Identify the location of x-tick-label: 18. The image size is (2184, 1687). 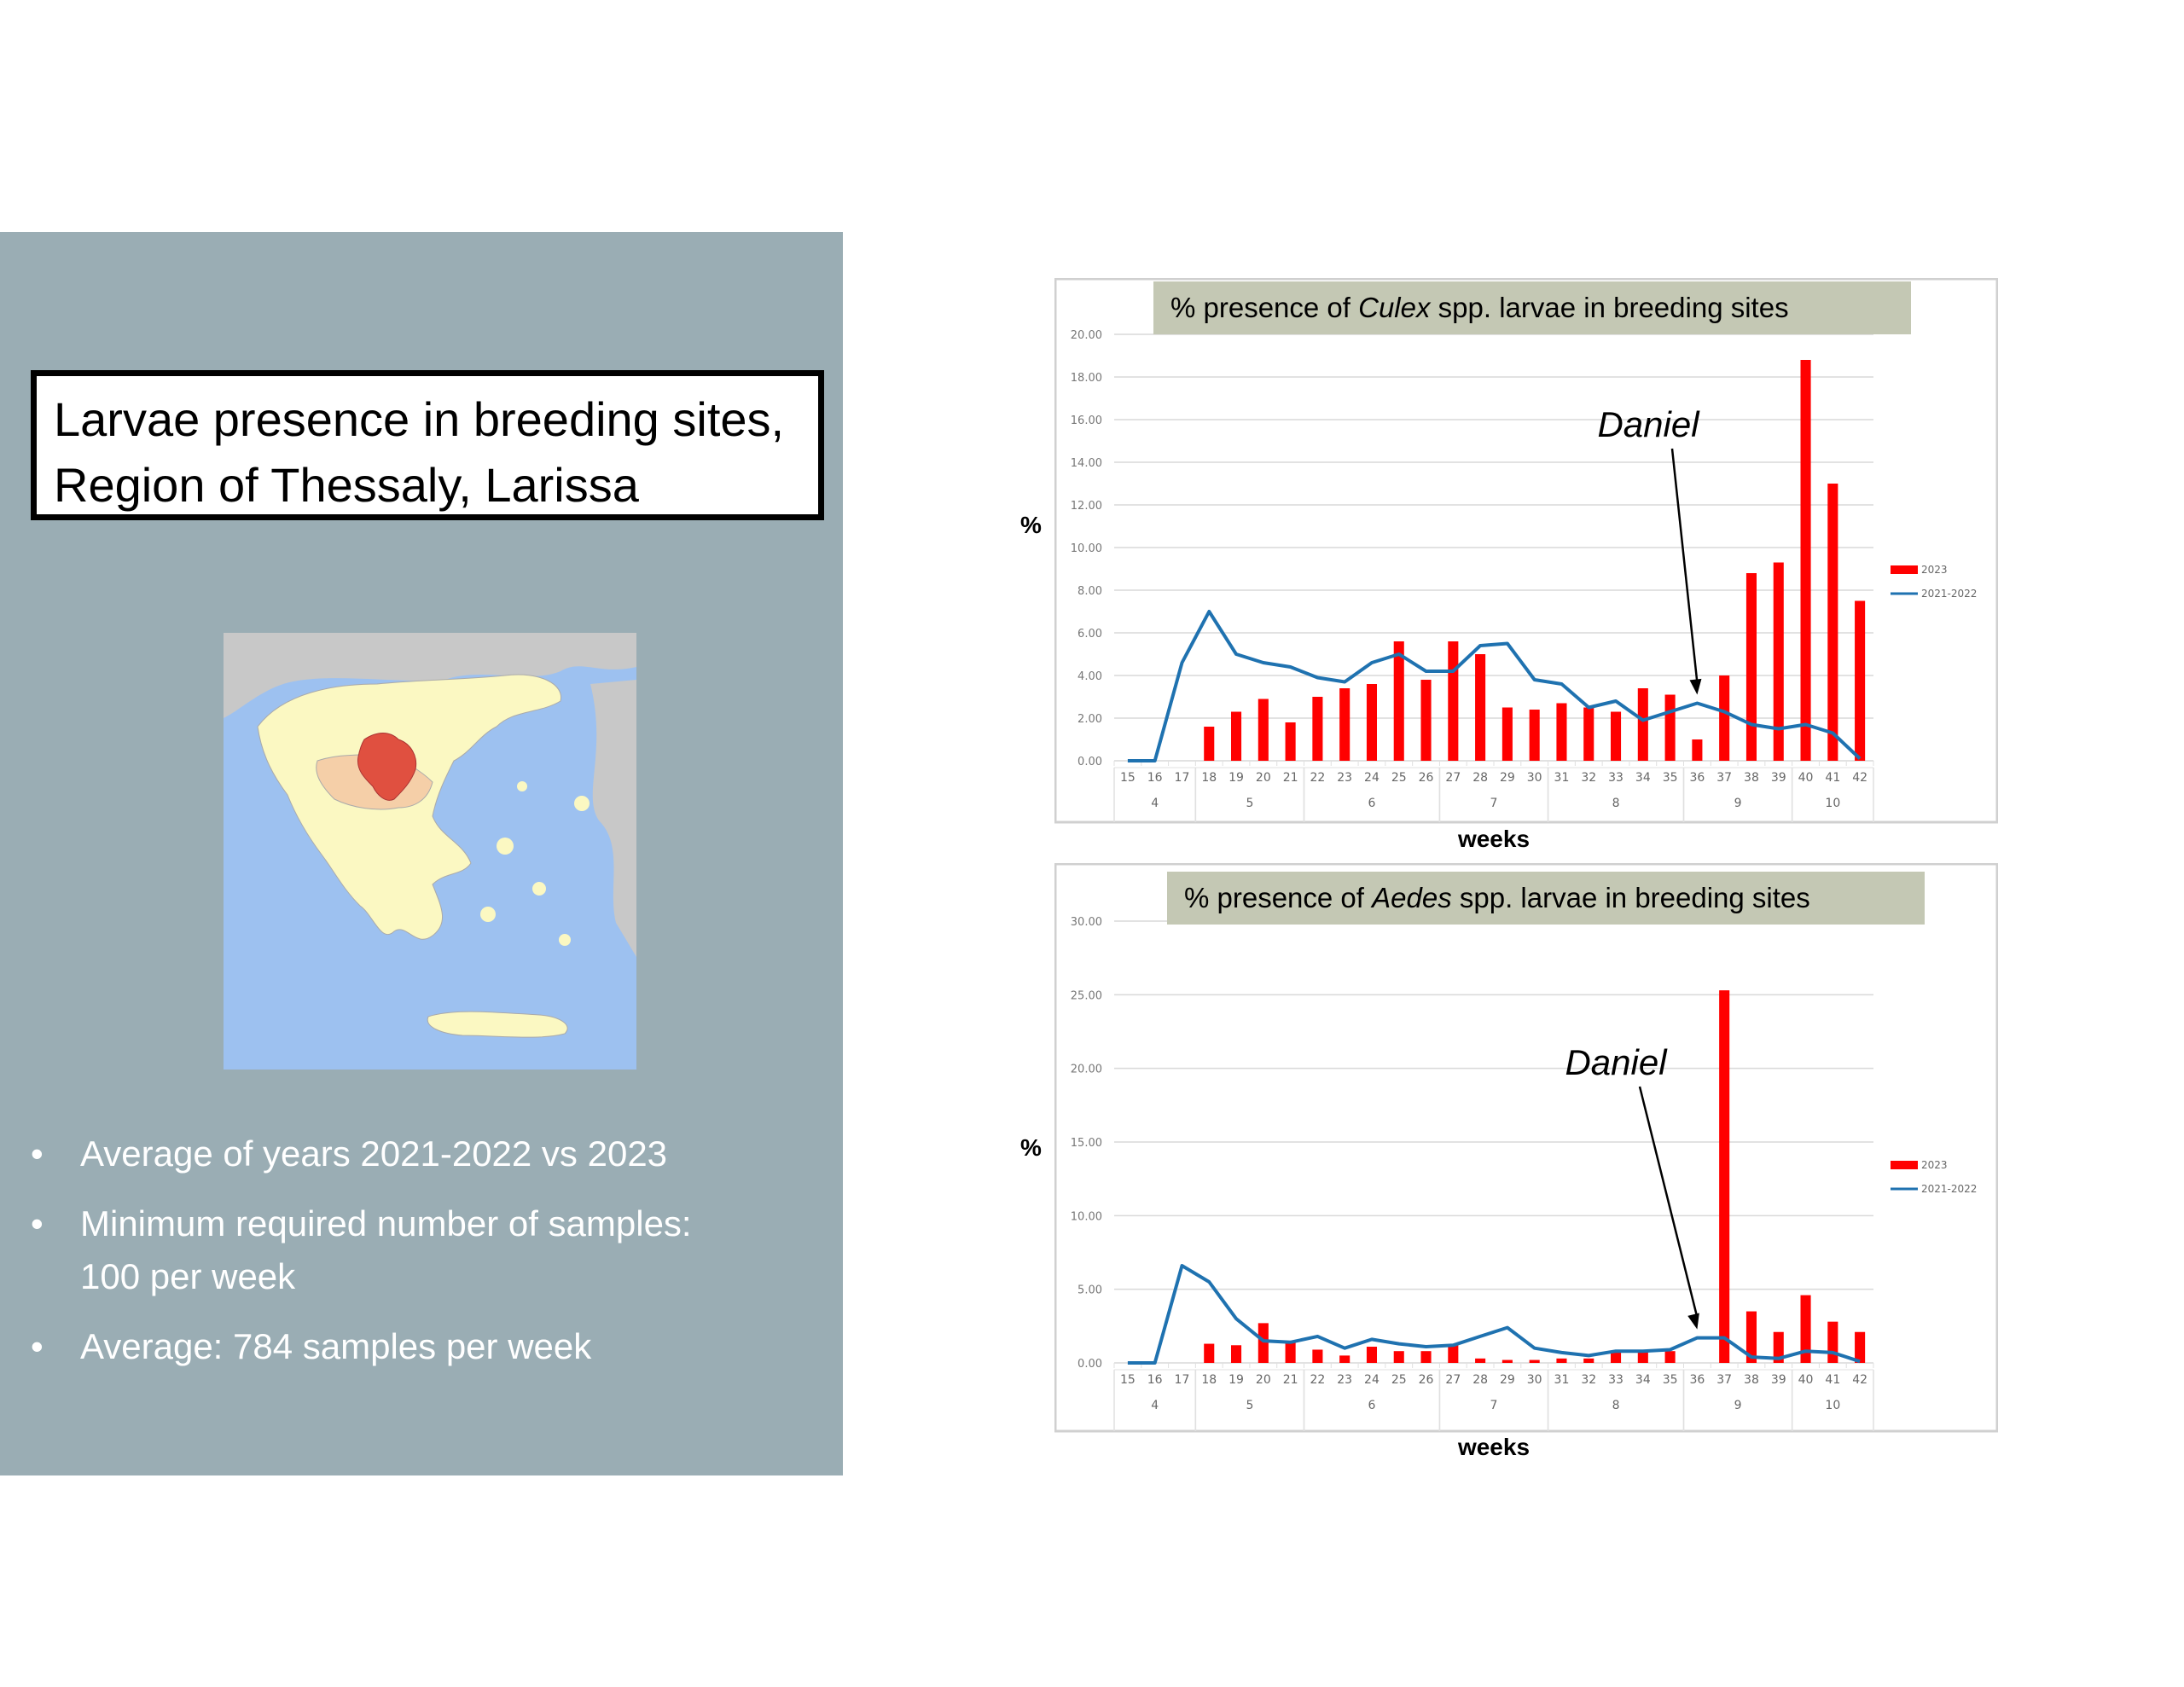
(1209, 1380).